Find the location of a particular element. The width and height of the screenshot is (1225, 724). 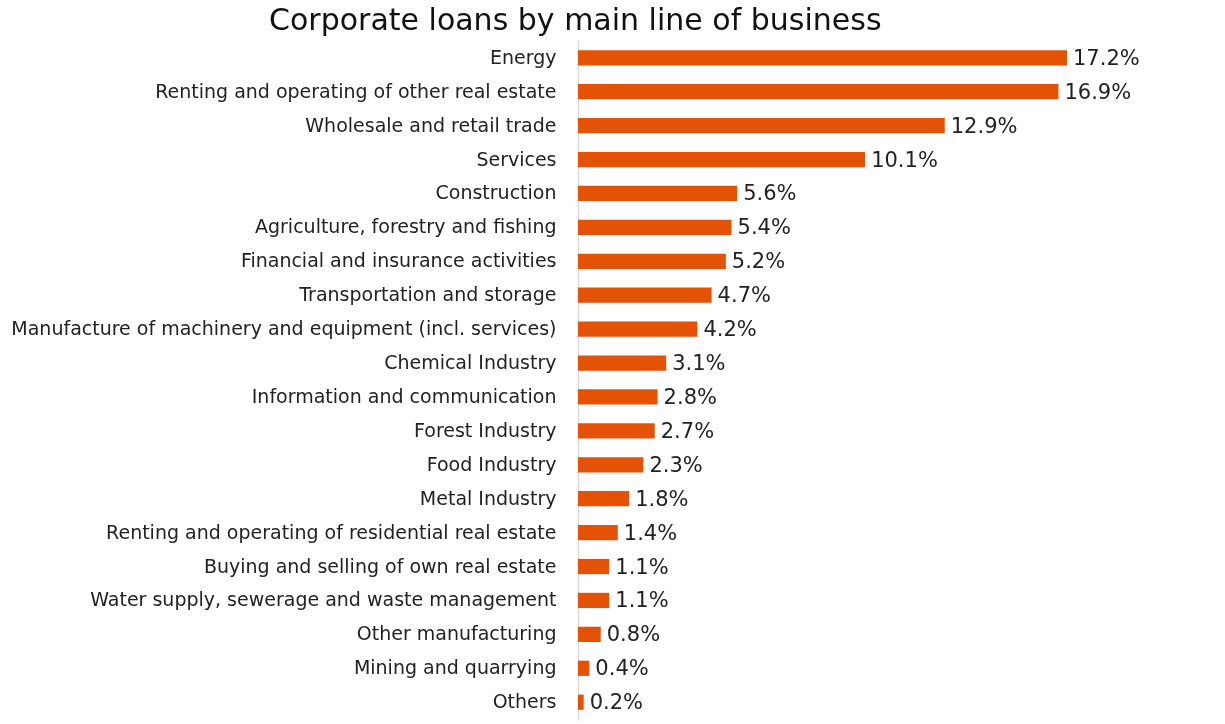

y-tick-label: Buying and selling of own real estate is located at coordinates (380, 565).